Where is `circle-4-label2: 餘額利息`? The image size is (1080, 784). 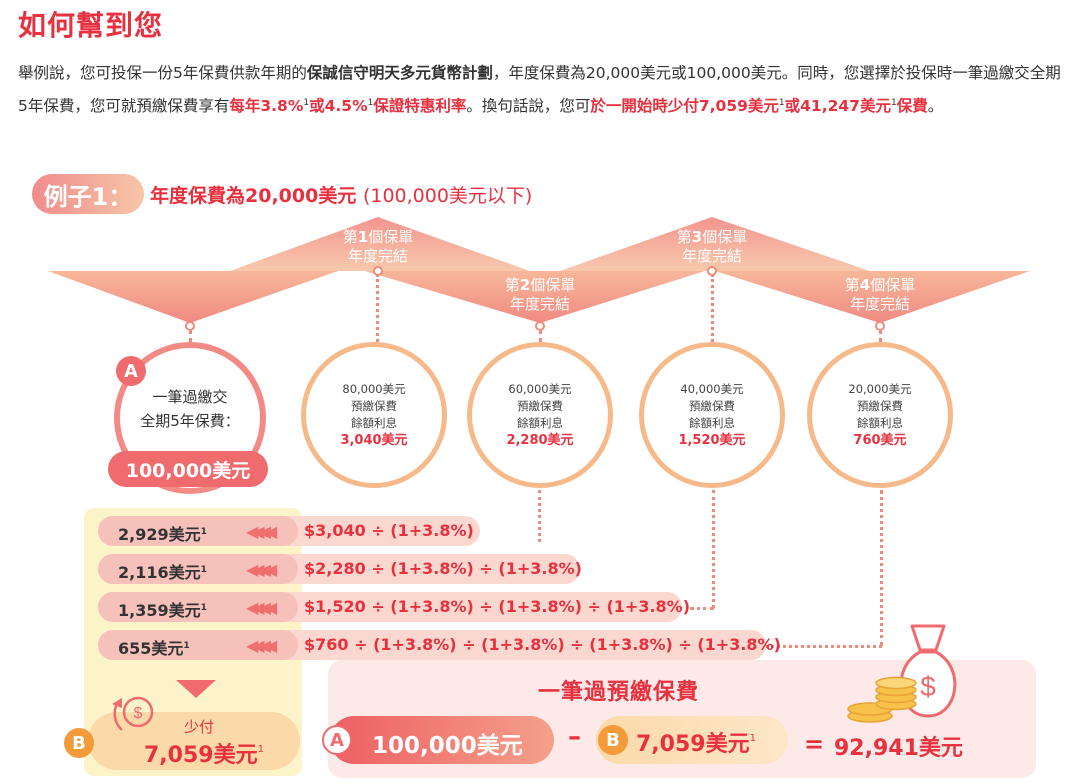 circle-4-label2: 餘額利息 is located at coordinates (880, 423).